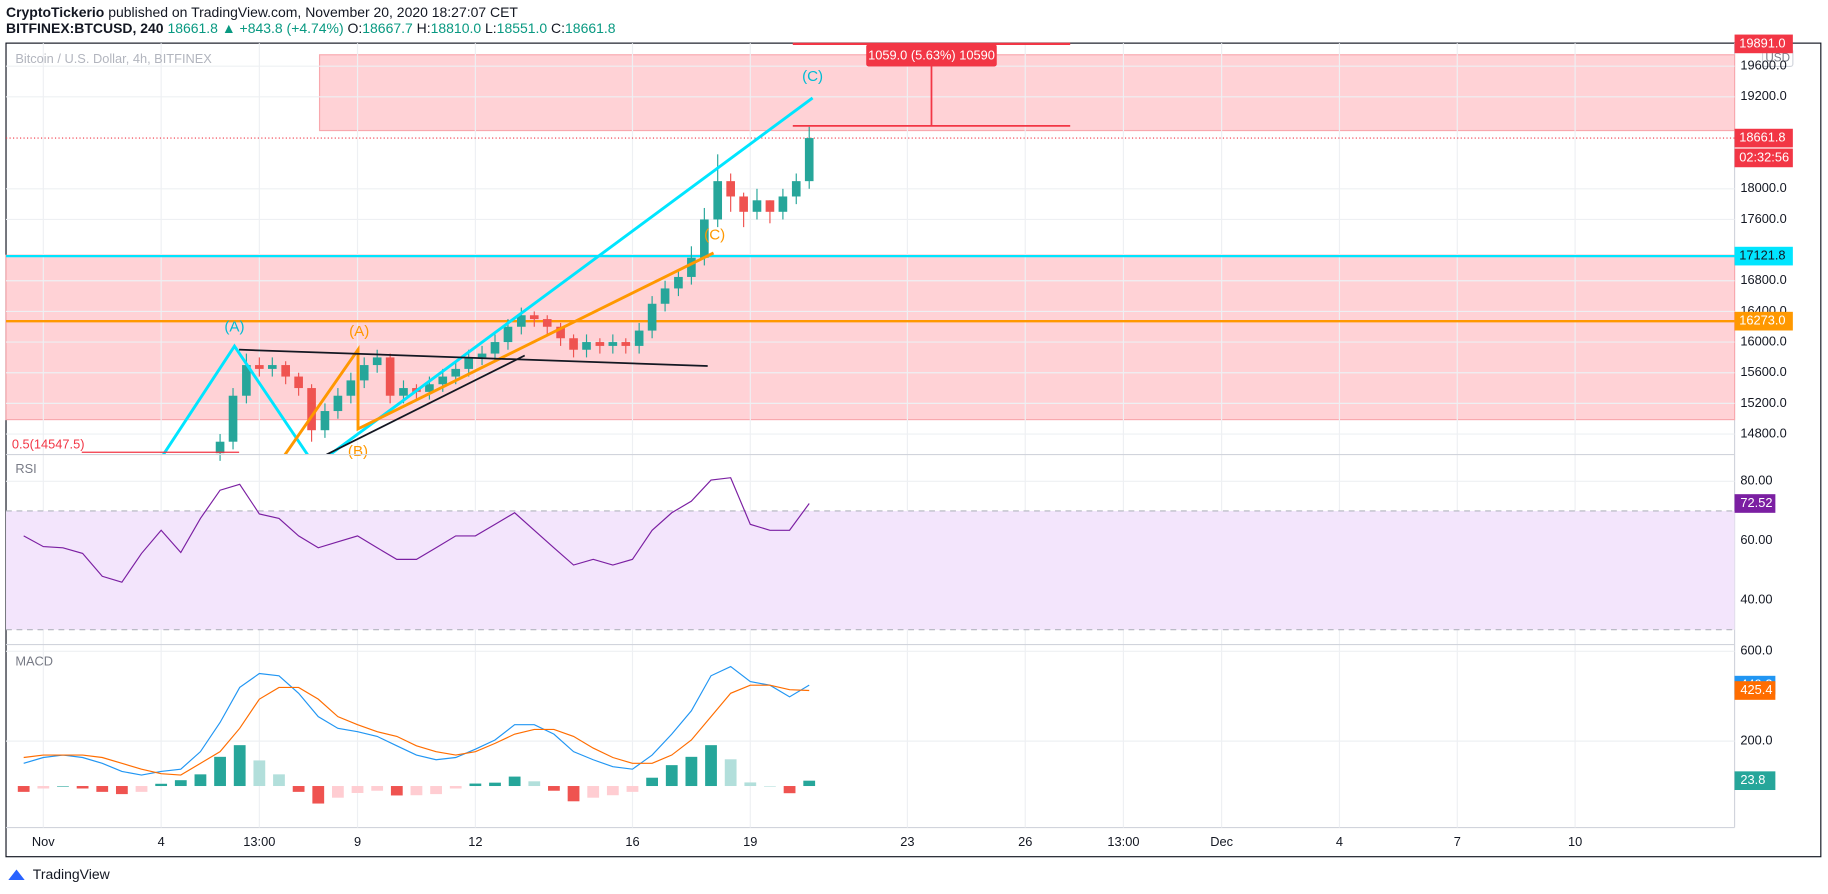 Image resolution: width=1828 pixels, height=894 pixels. Describe the element at coordinates (1763, 95) in the screenshot. I see `y-tick-label: 19200.0` at that location.